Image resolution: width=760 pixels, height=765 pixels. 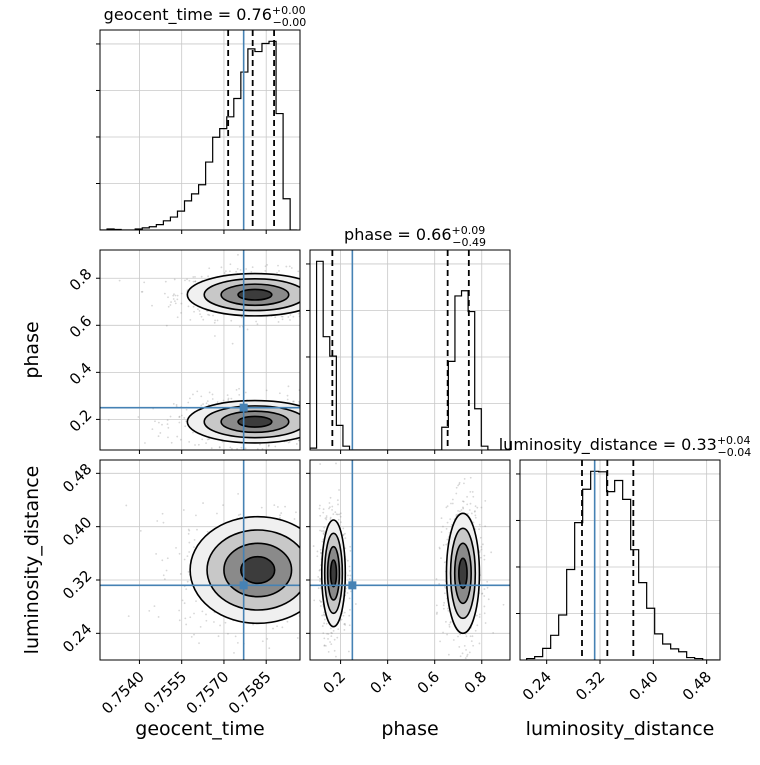 I want to click on x-tick-label: 0.7585, so click(x=250, y=693).